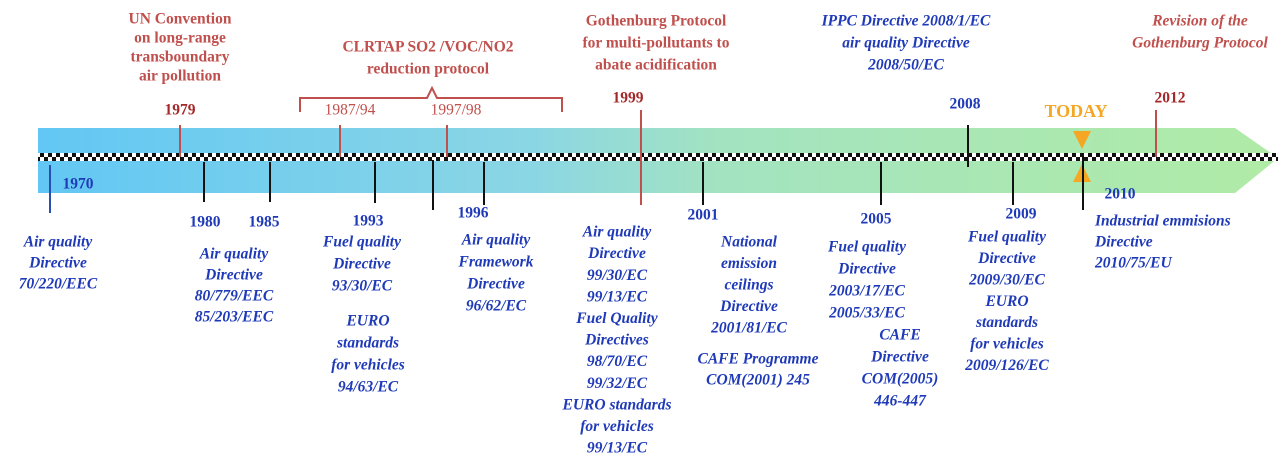  Describe the element at coordinates (899, 335) in the screenshot. I see `event-text: CAFE` at that location.